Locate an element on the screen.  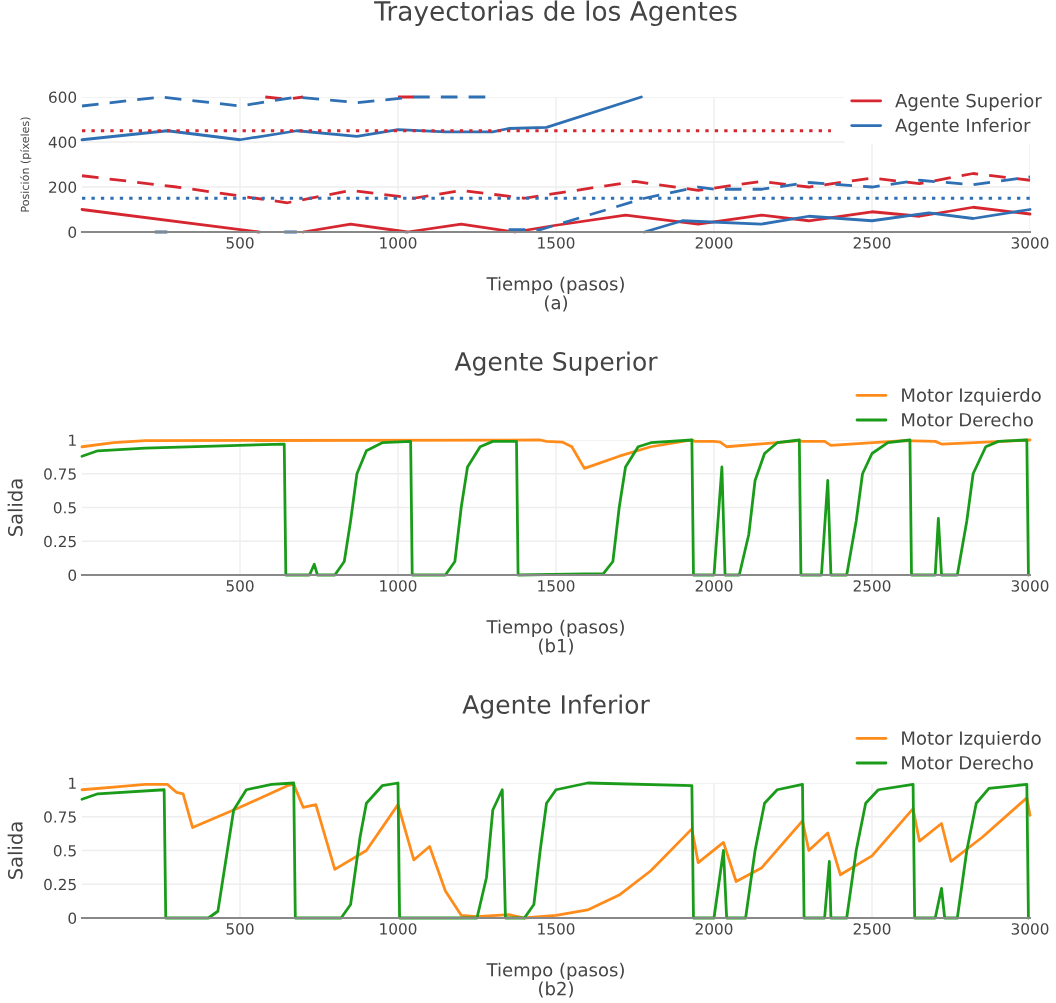
x-axis-title: Tiempo (pasos) (b1) is located at coordinates (555, 637).